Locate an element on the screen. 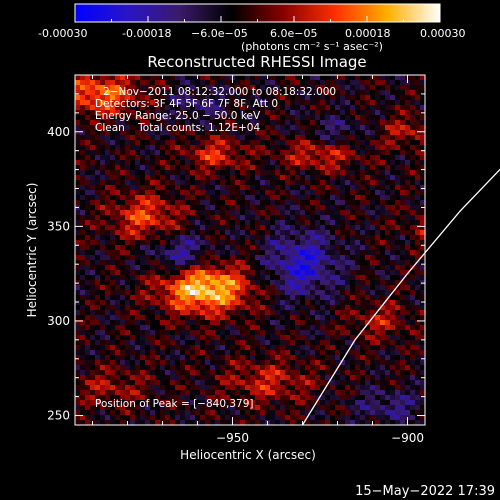 This screenshot has height=500, width=500. colorbar-unit-label: (photons cm⁻² s⁻¹ asec⁻²) is located at coordinates (312, 46).